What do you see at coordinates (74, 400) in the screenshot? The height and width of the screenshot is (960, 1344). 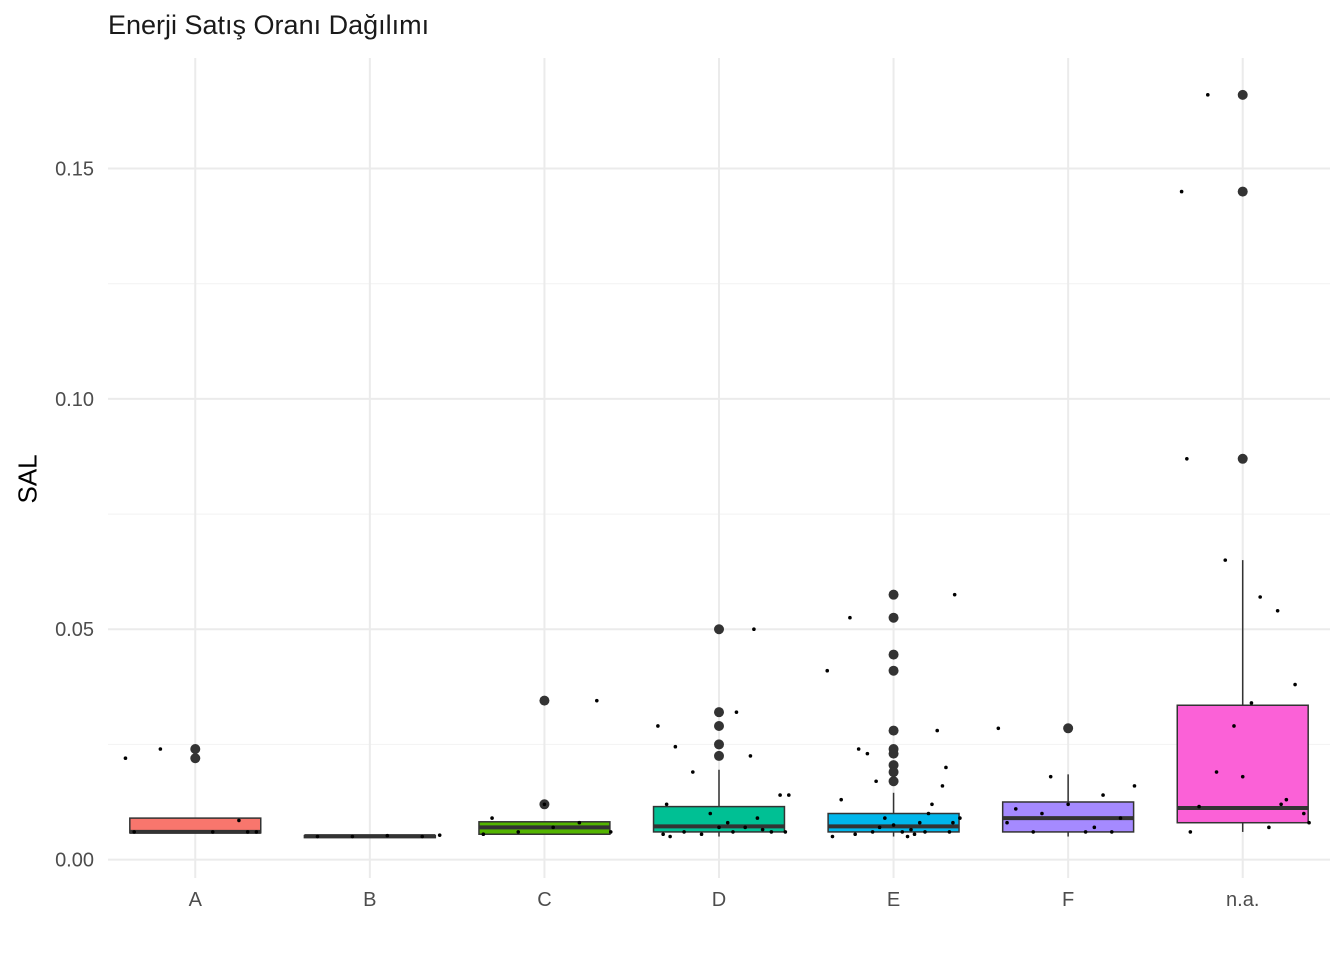 I see `y-tick-label: 0.10` at bounding box center [74, 400].